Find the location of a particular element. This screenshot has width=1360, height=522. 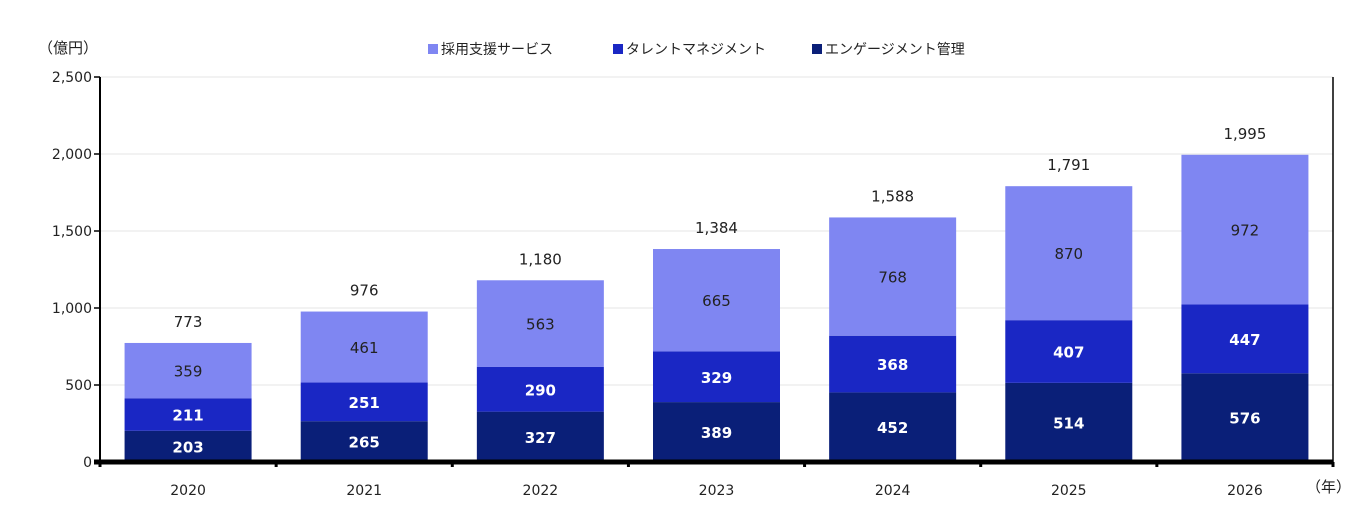

segment-value-label: 251 is located at coordinates (364, 403).